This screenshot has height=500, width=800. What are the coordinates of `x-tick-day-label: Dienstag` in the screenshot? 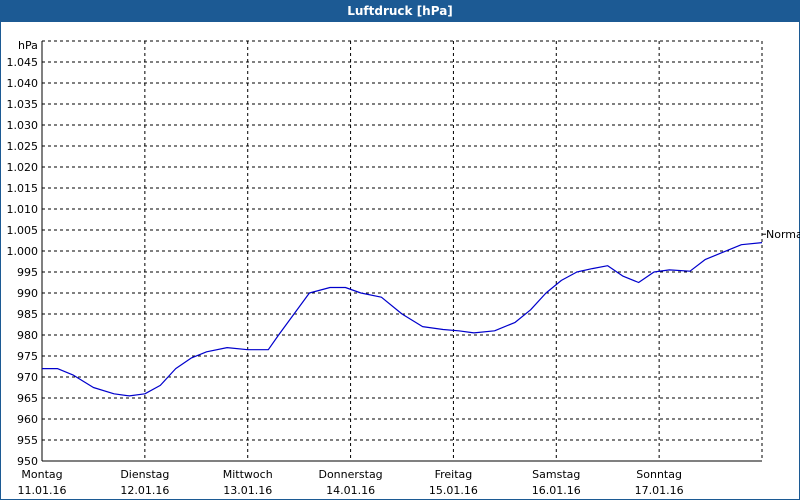 It's located at (144, 474).